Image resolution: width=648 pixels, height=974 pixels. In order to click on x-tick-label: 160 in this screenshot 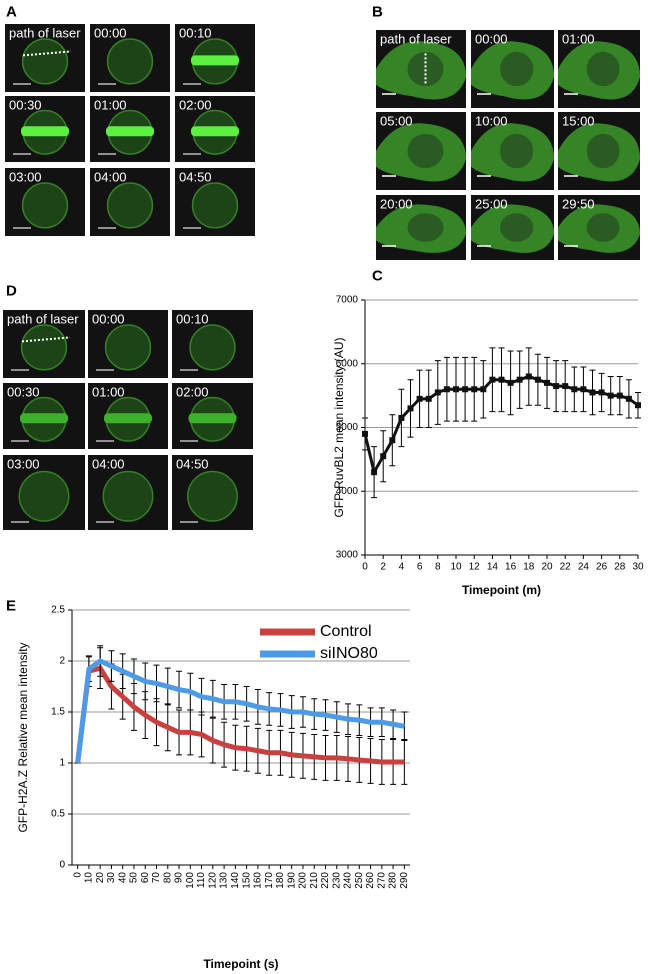, I will do `click(258, 880)`.